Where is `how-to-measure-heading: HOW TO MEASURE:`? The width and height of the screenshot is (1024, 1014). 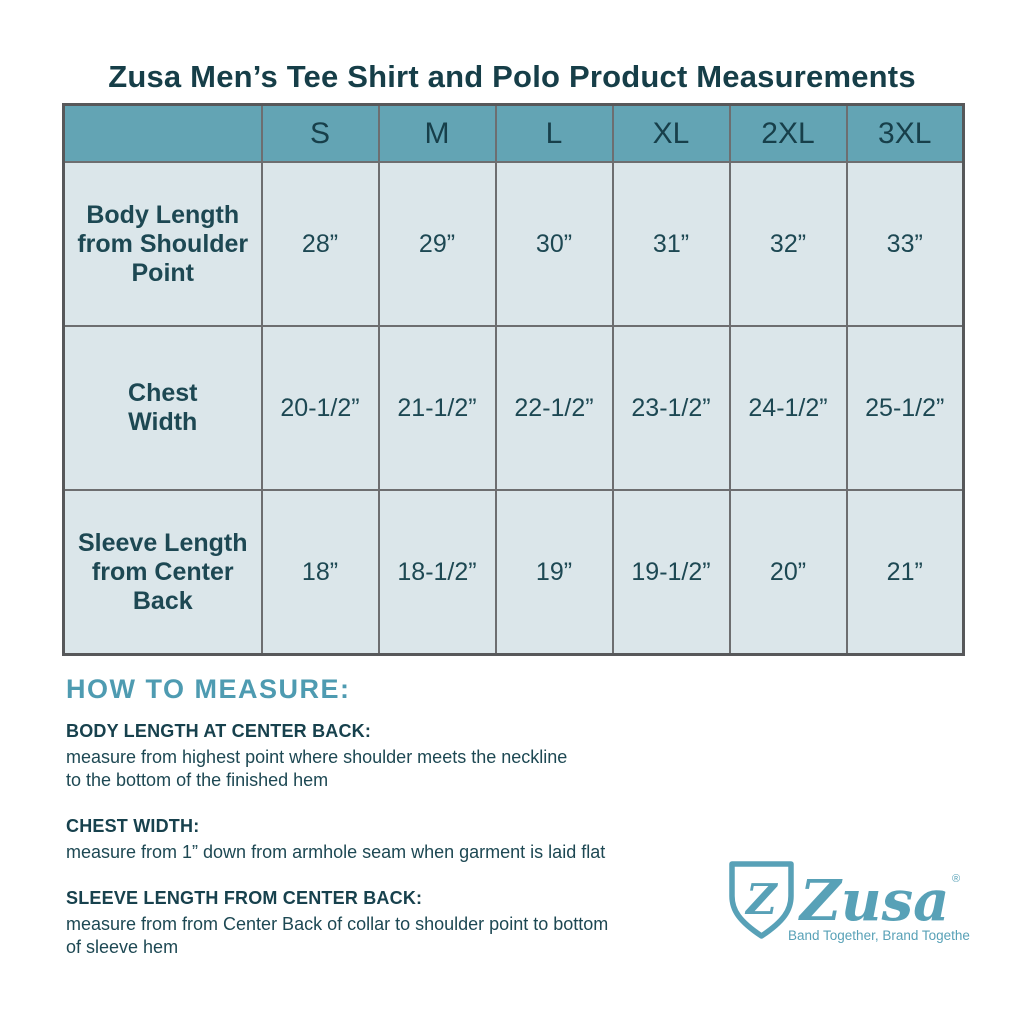 how-to-measure-heading: HOW TO MEASURE: is located at coordinates (208, 689).